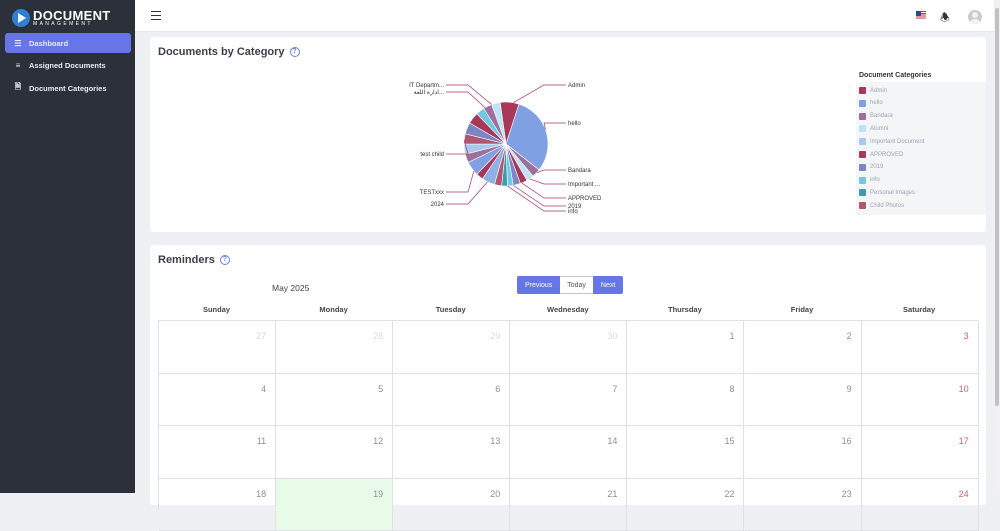  I want to click on bell-icon: 🕭, so click(945, 18).